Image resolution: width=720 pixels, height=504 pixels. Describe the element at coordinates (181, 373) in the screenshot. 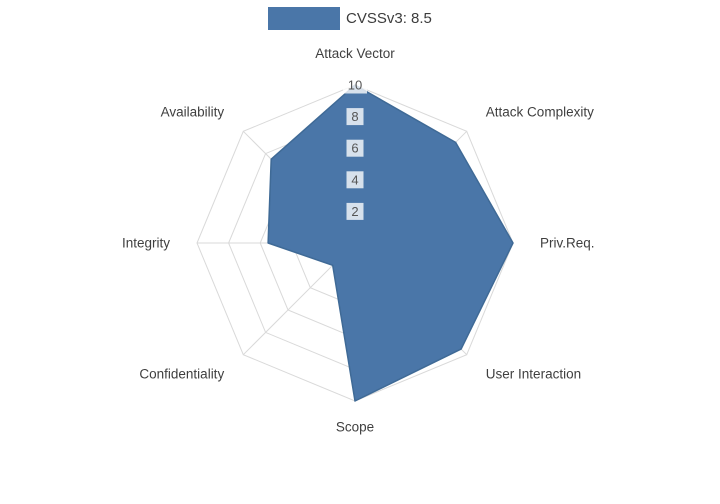

I see `axis-label-confidentiality: Confidentiality` at that location.